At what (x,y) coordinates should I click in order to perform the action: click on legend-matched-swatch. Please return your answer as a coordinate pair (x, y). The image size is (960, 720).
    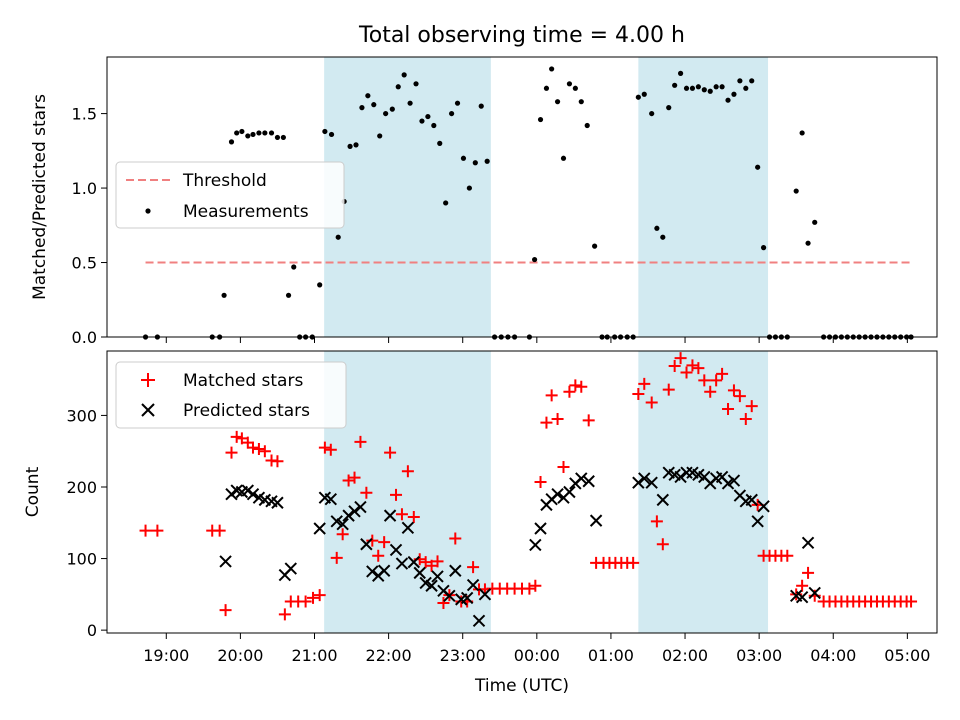
    Looking at the image, I should click on (148, 380).